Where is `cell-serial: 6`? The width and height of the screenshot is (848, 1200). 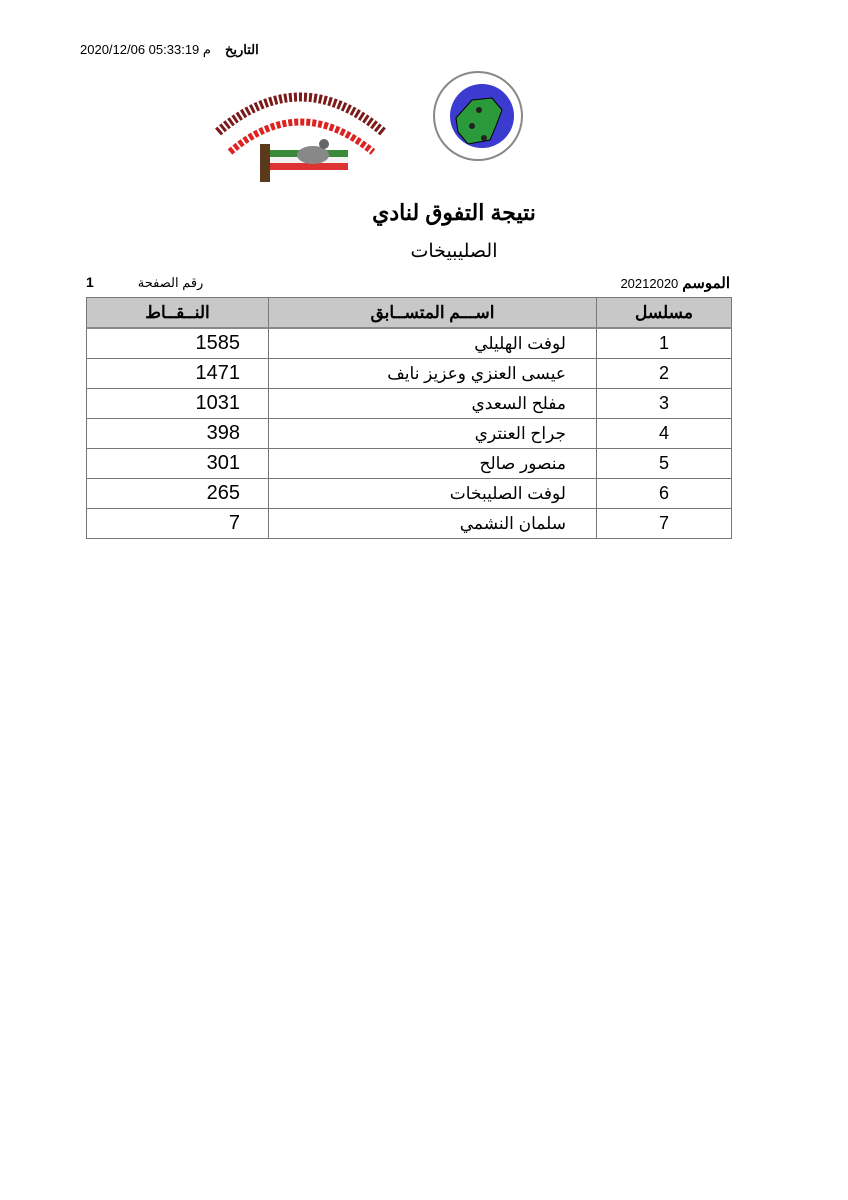
cell-serial: 6 is located at coordinates (664, 493).